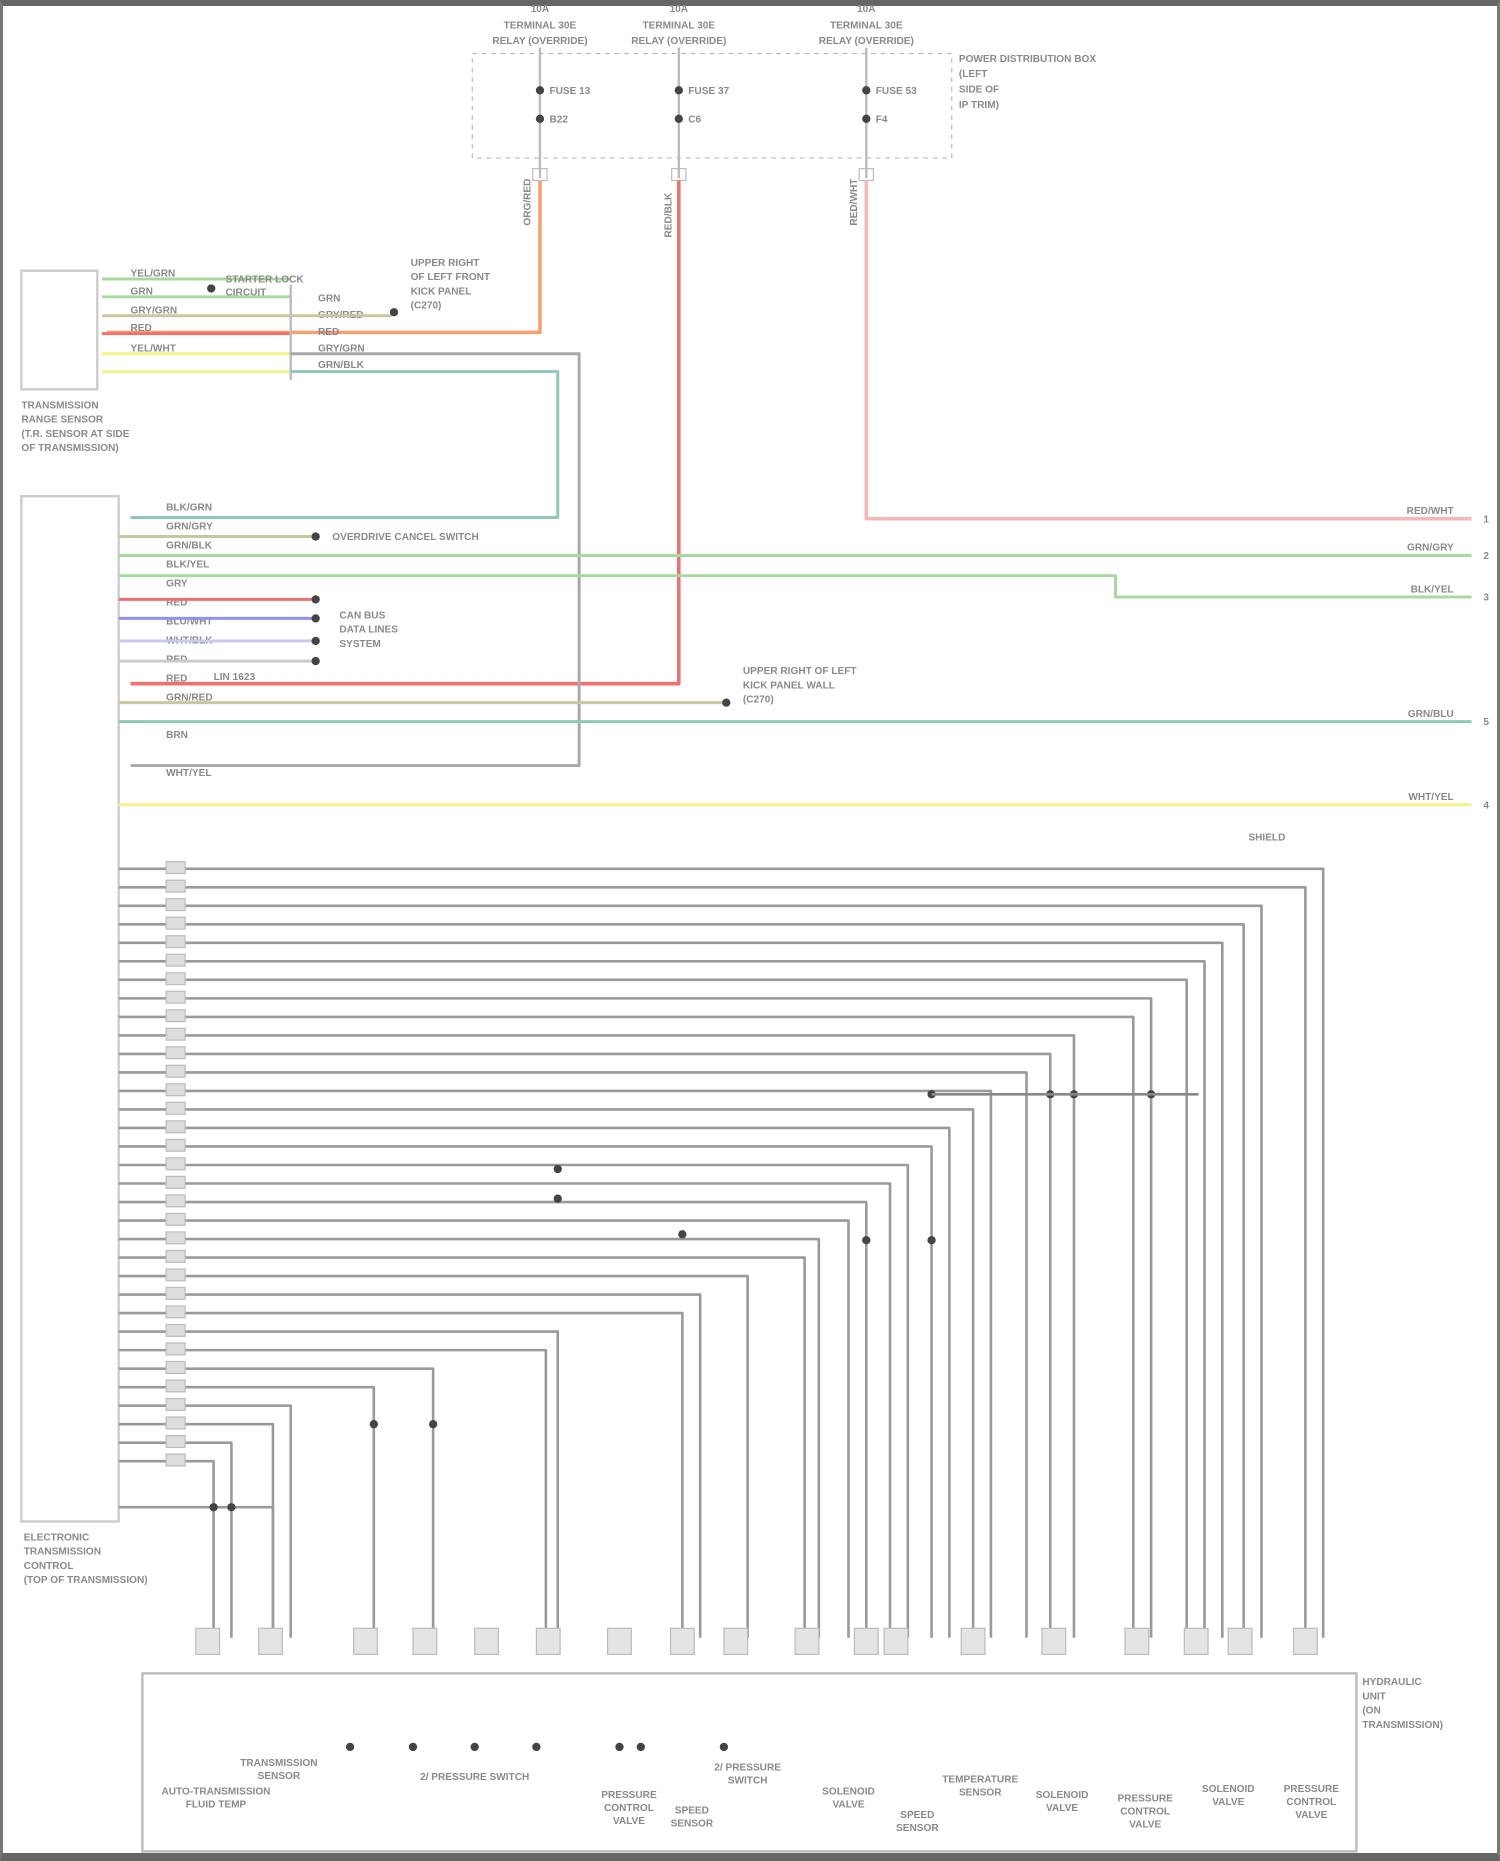  Describe the element at coordinates (86, 1580) in the screenshot. I see `ecu-label: (TOP OF TRANSMISSION)` at that location.